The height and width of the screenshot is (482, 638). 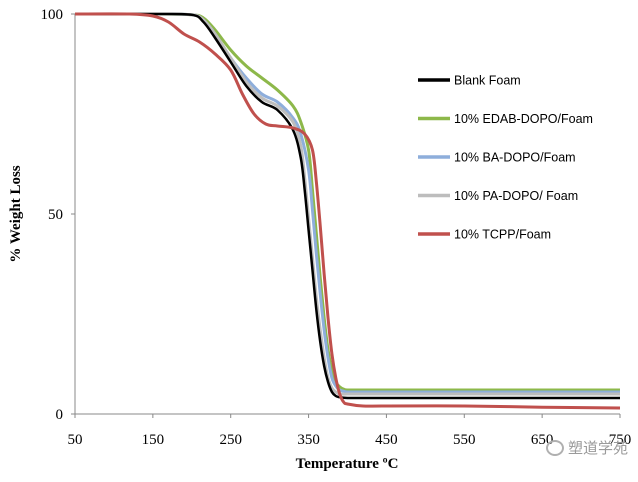 I want to click on y-tick-label: 100, so click(x=52, y=15).